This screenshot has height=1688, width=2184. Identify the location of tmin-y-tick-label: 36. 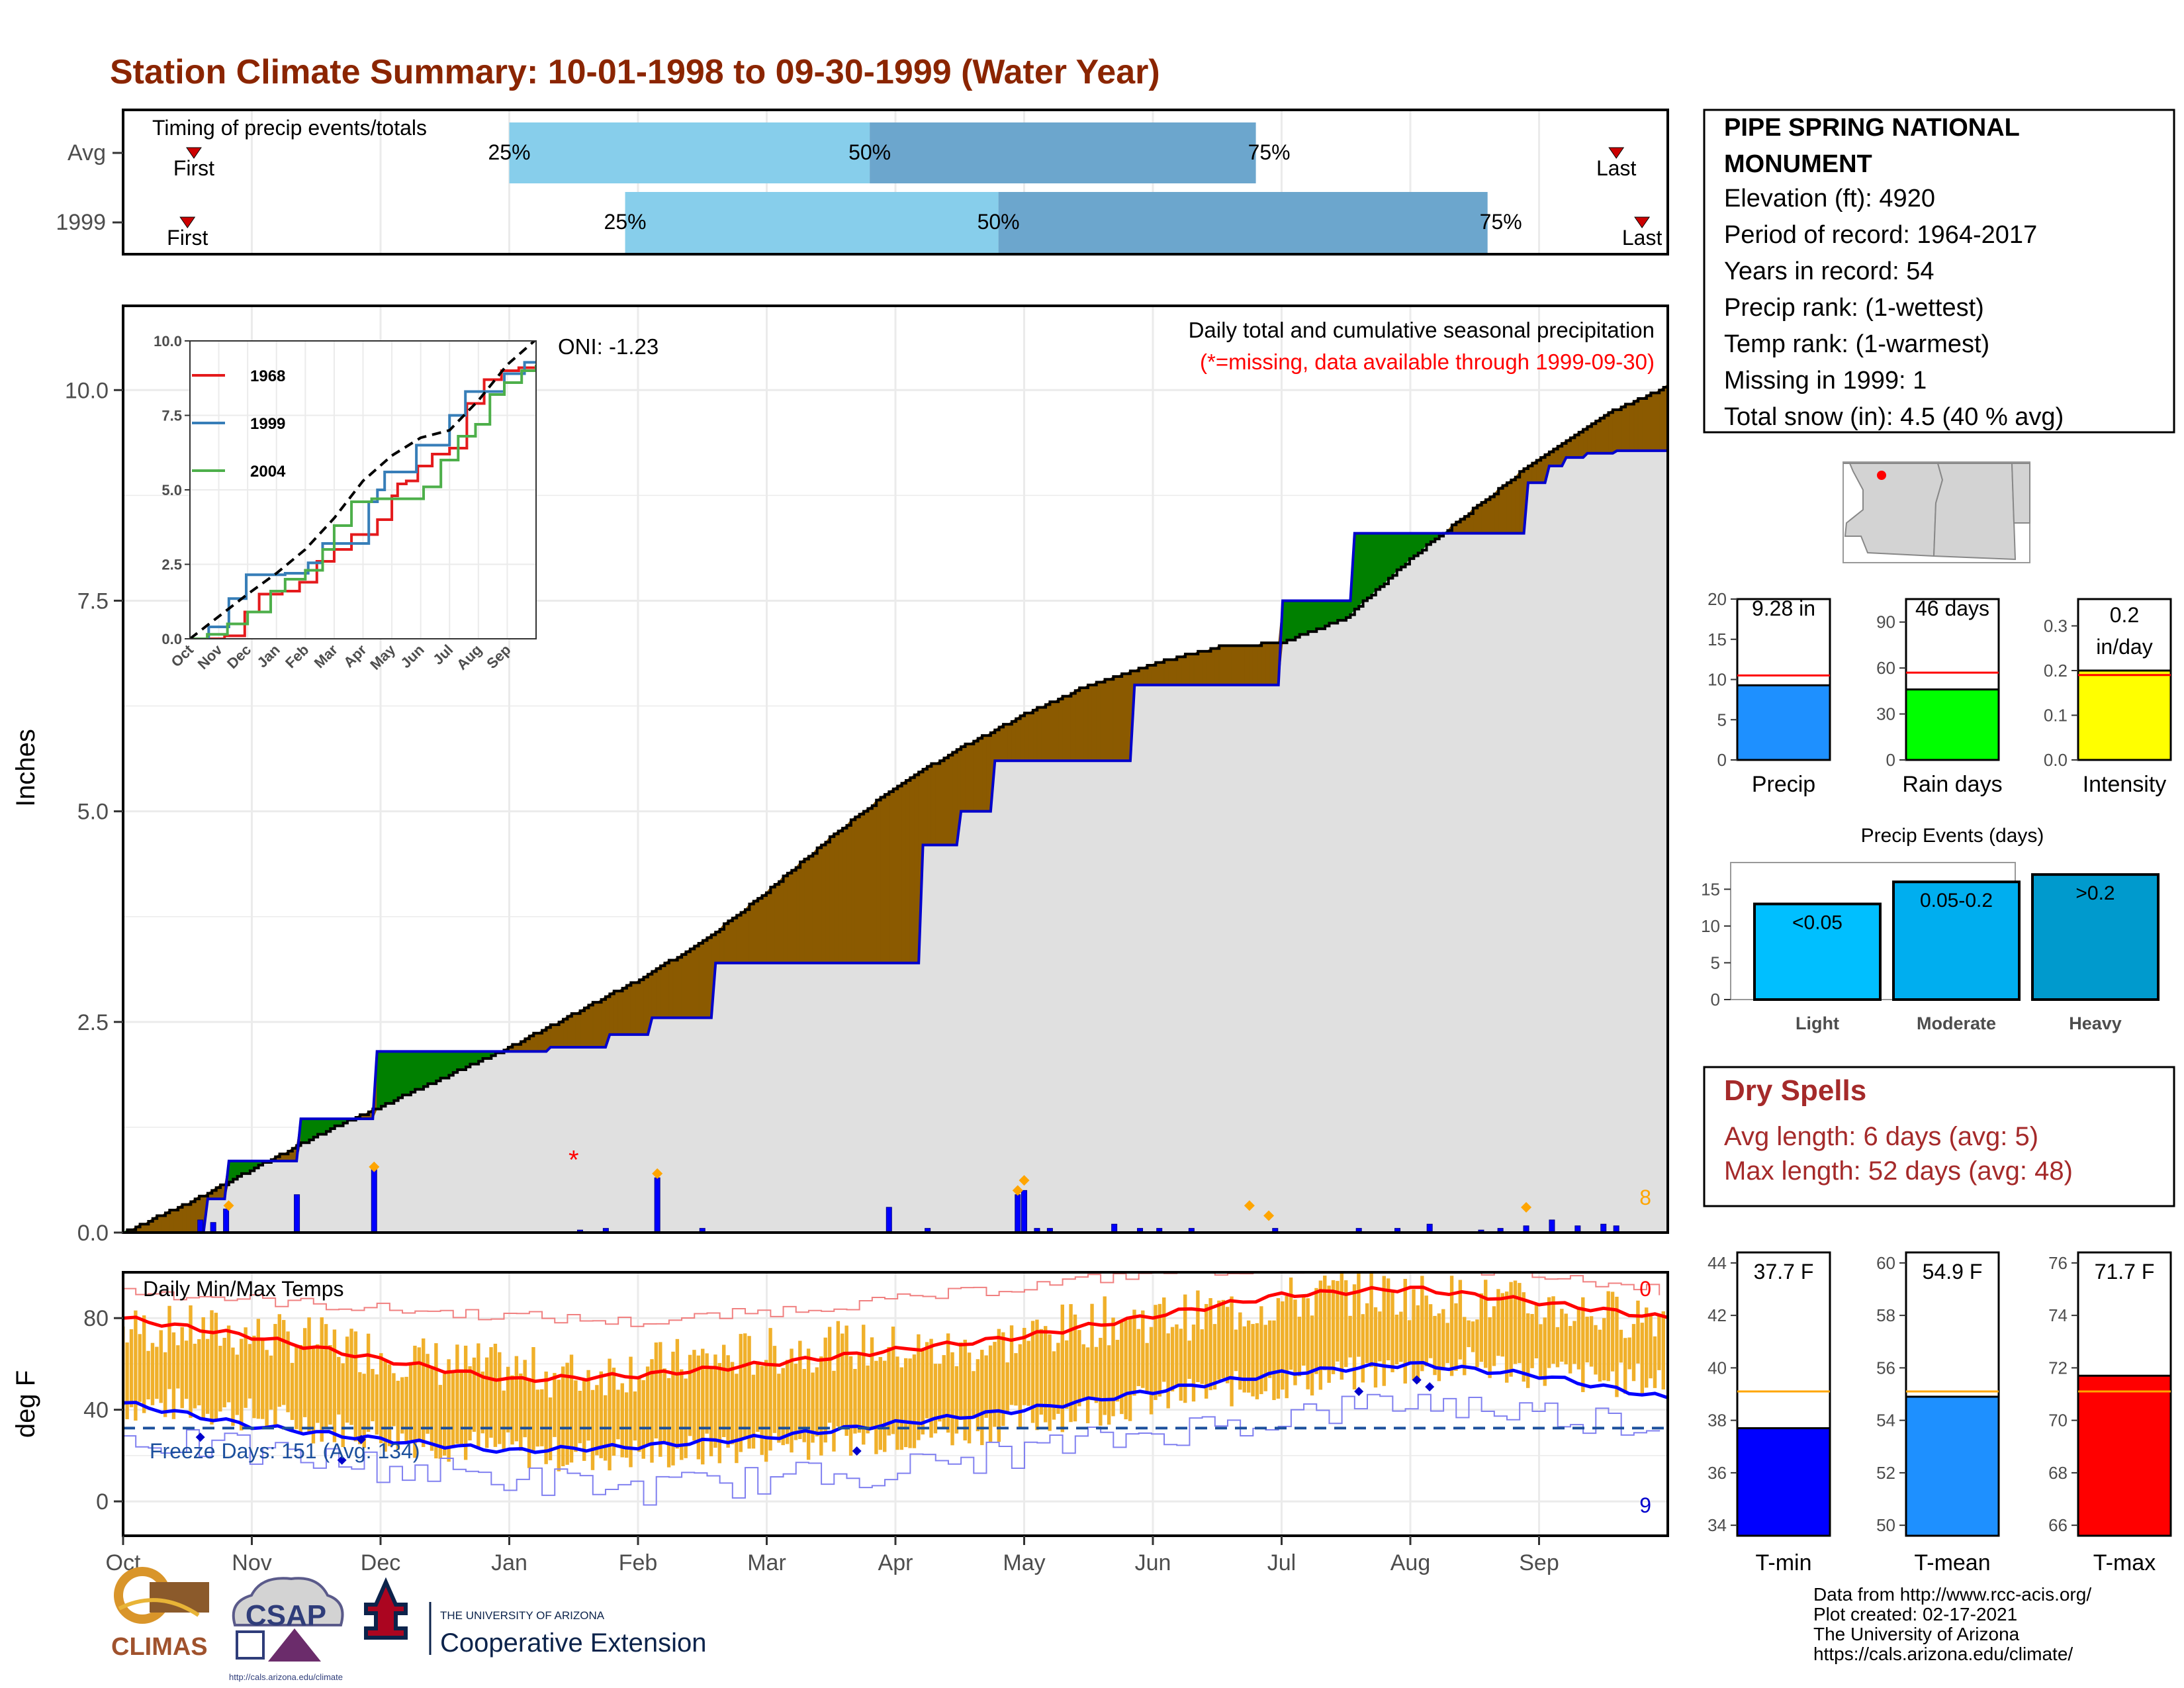
(1717, 1473).